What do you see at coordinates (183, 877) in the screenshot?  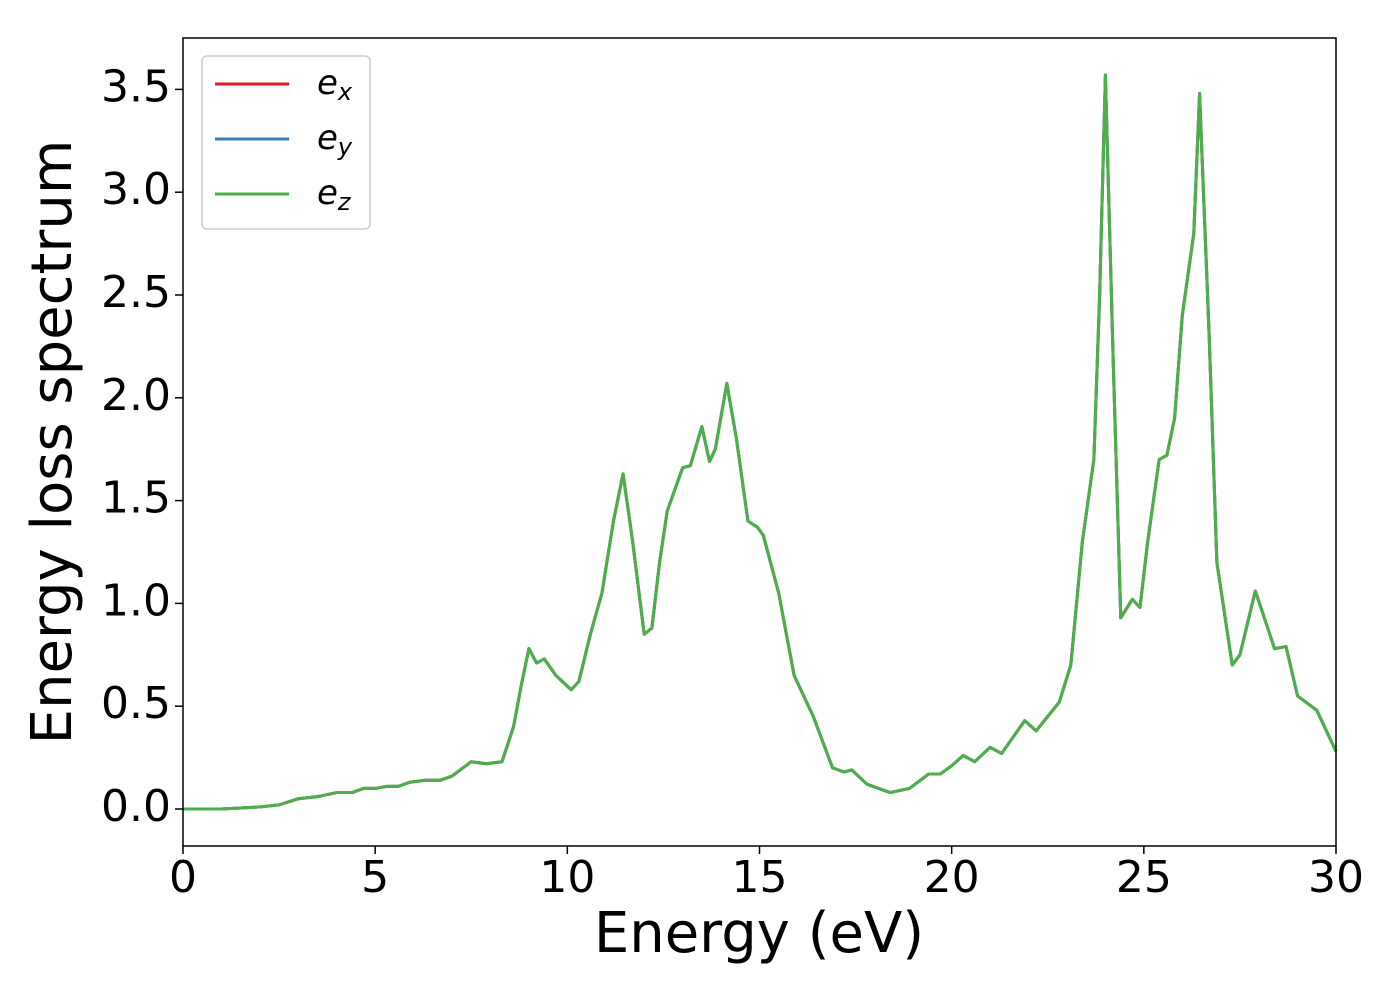 I see `x-tick-label: 0` at bounding box center [183, 877].